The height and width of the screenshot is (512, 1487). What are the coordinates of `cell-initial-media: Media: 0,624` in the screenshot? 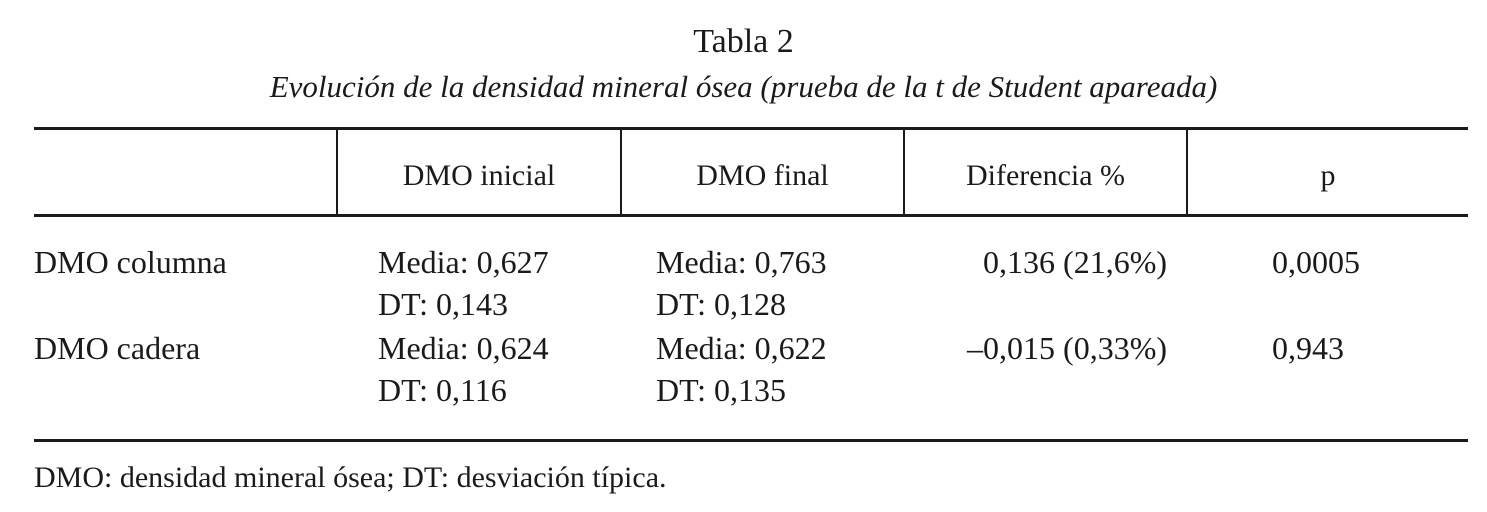 It's located at (463, 348).